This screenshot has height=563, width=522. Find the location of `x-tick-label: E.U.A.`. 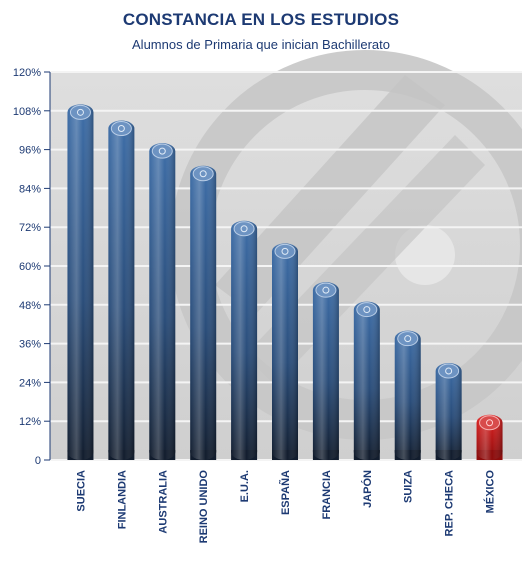

x-tick-label: E.U.A. is located at coordinates (245, 486).